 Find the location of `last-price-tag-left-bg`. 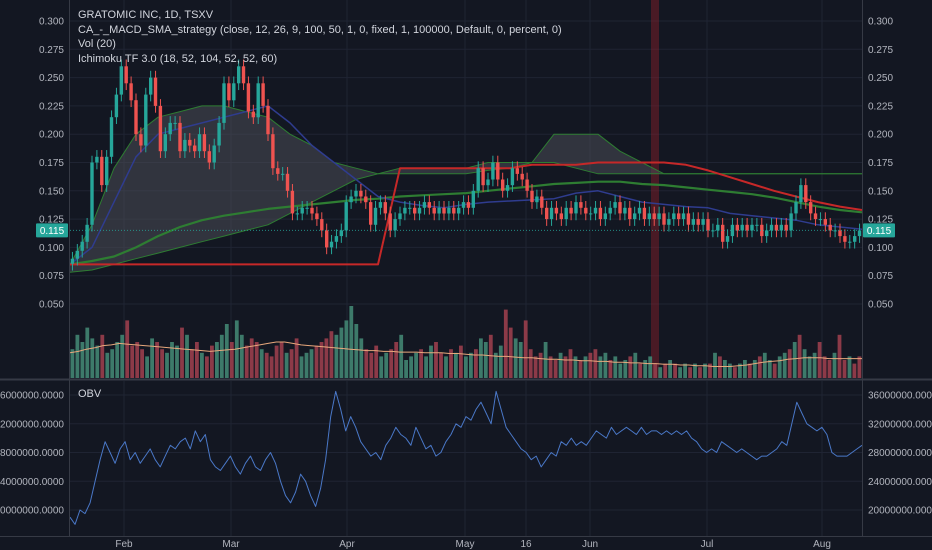

last-price-tag-left-bg is located at coordinates (52, 230).